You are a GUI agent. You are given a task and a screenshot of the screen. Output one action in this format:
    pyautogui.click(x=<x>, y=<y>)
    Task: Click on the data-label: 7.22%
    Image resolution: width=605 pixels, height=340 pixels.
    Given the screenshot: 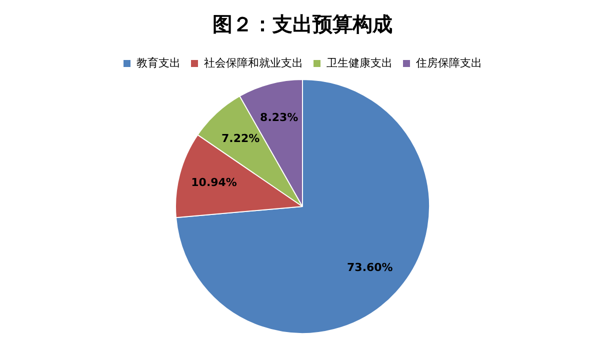 What is the action you would take?
    pyautogui.click(x=240, y=139)
    